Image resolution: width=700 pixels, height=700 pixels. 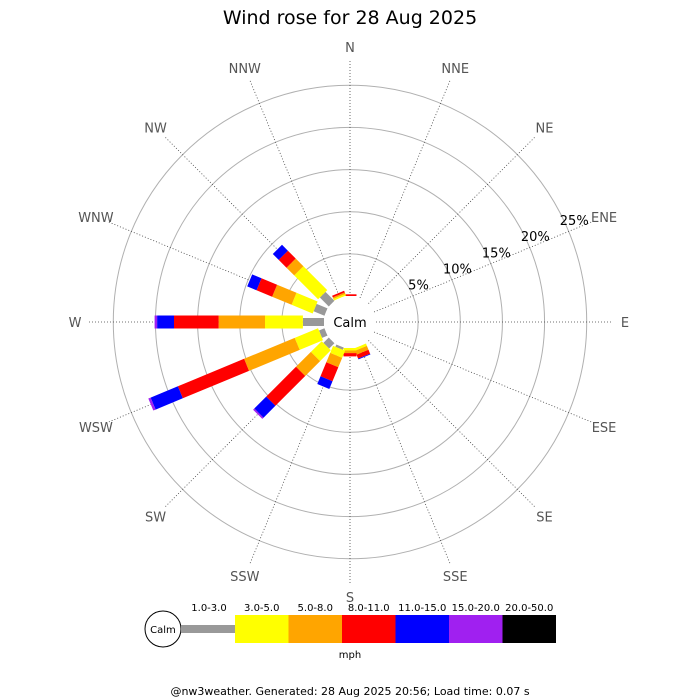 I want to click on direction-label-sw: SW, so click(x=155, y=517).